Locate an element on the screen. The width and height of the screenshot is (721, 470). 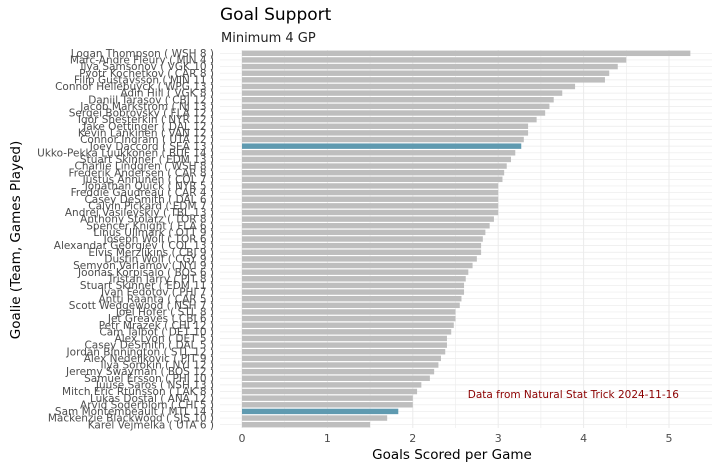
y-axis-title: Goalie (Team, Games Played) is located at coordinates (16, 240).